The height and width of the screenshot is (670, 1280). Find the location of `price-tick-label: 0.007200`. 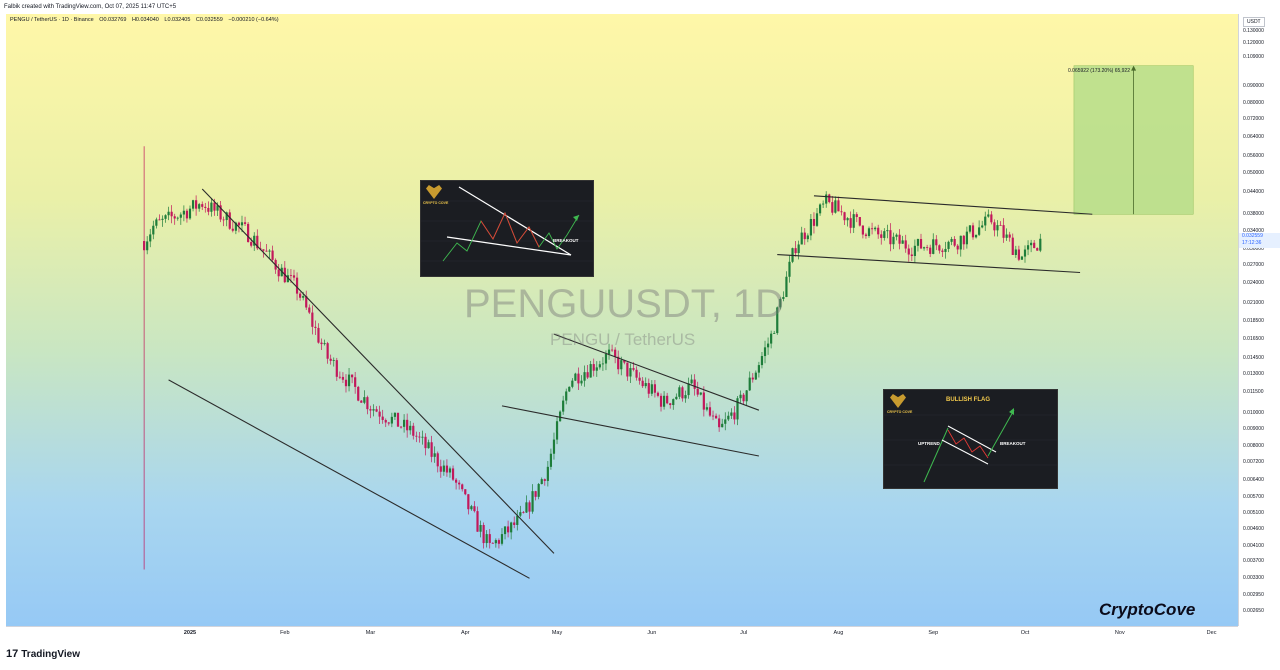

price-tick-label: 0.007200 is located at coordinates (1253, 462).